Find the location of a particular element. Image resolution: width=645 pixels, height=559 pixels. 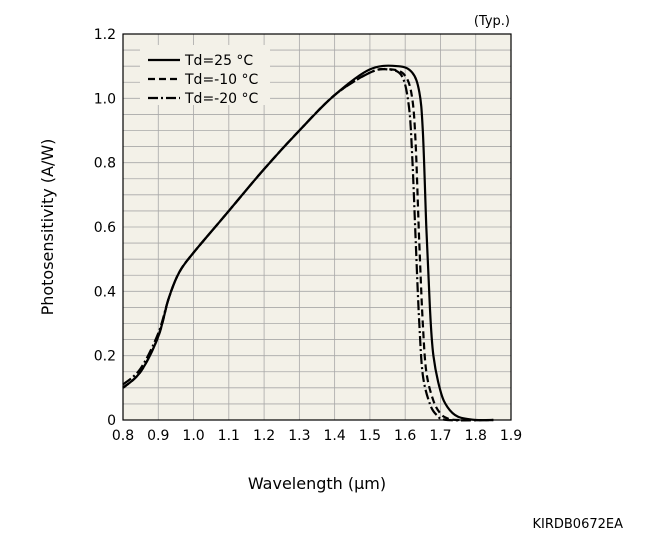

legend-background is located at coordinates (205, 75).